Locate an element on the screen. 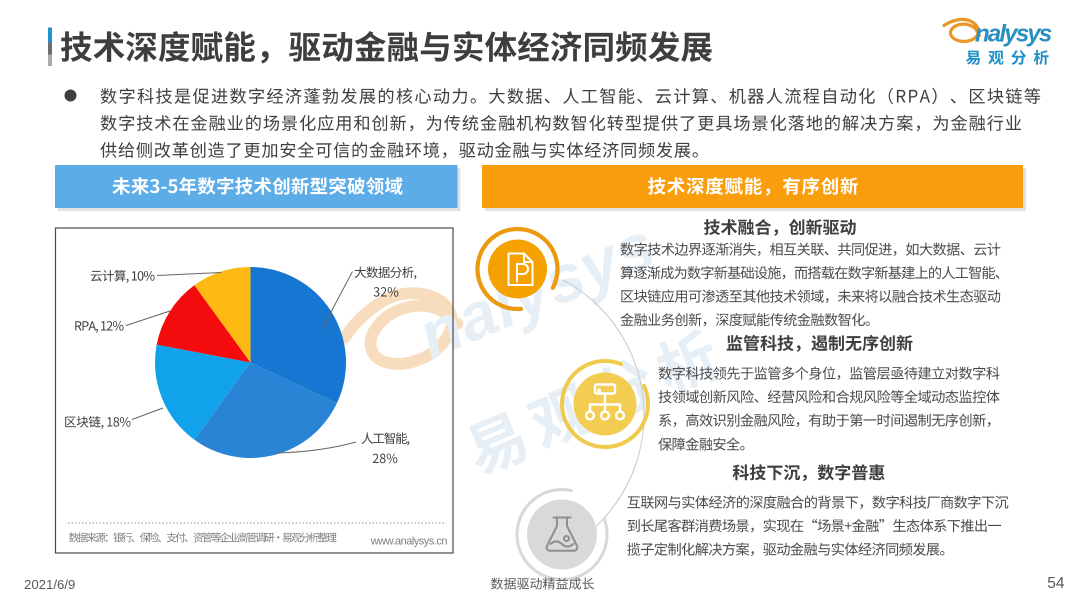  svg-text: nalysys is located at coordinates (1013, 34).